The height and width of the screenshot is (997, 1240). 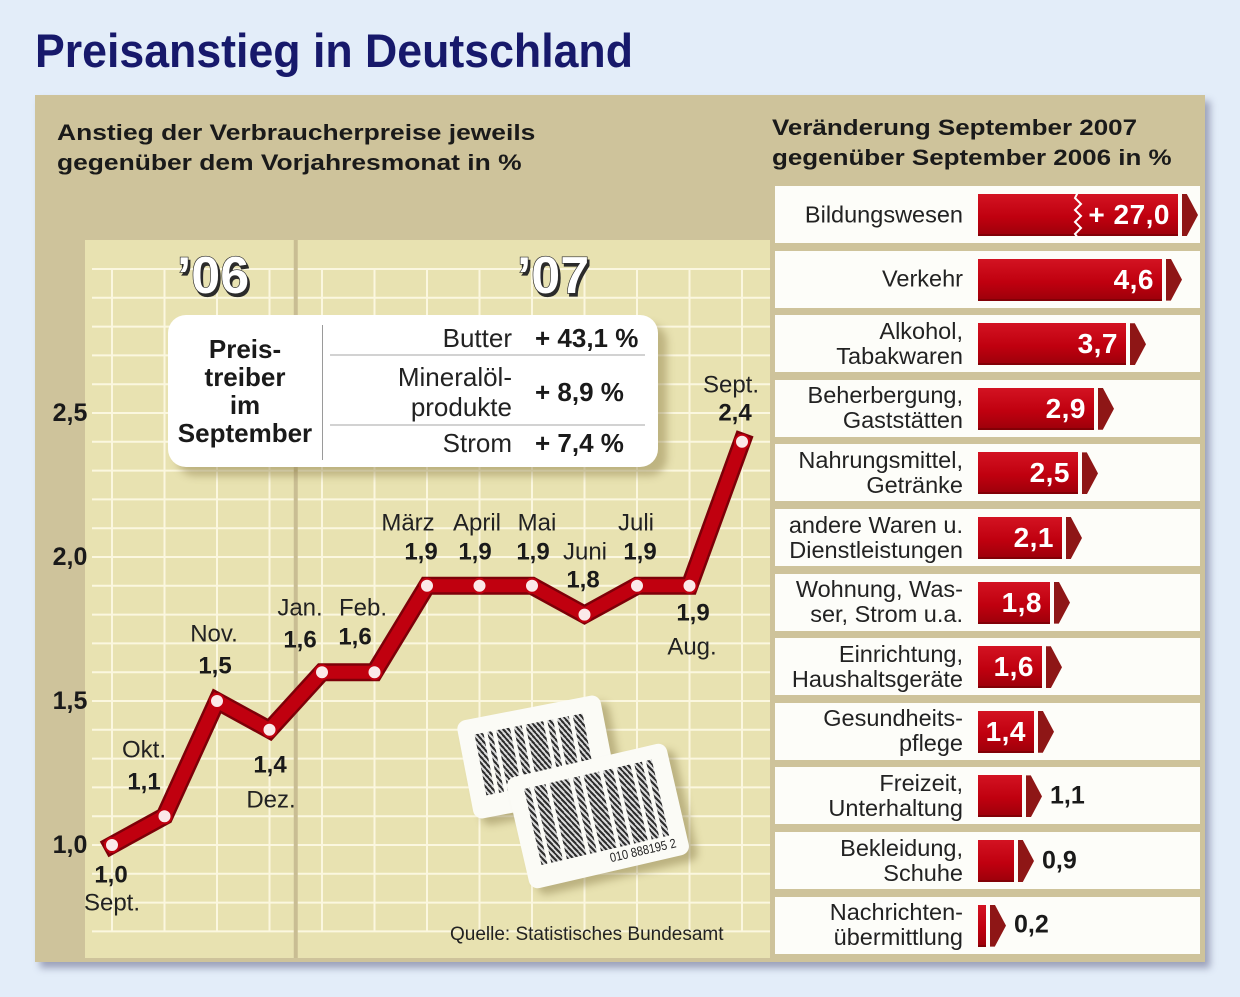 I want to click on bar-row: Alkohol, Tabakwaren 3,7, so click(x=987, y=344).